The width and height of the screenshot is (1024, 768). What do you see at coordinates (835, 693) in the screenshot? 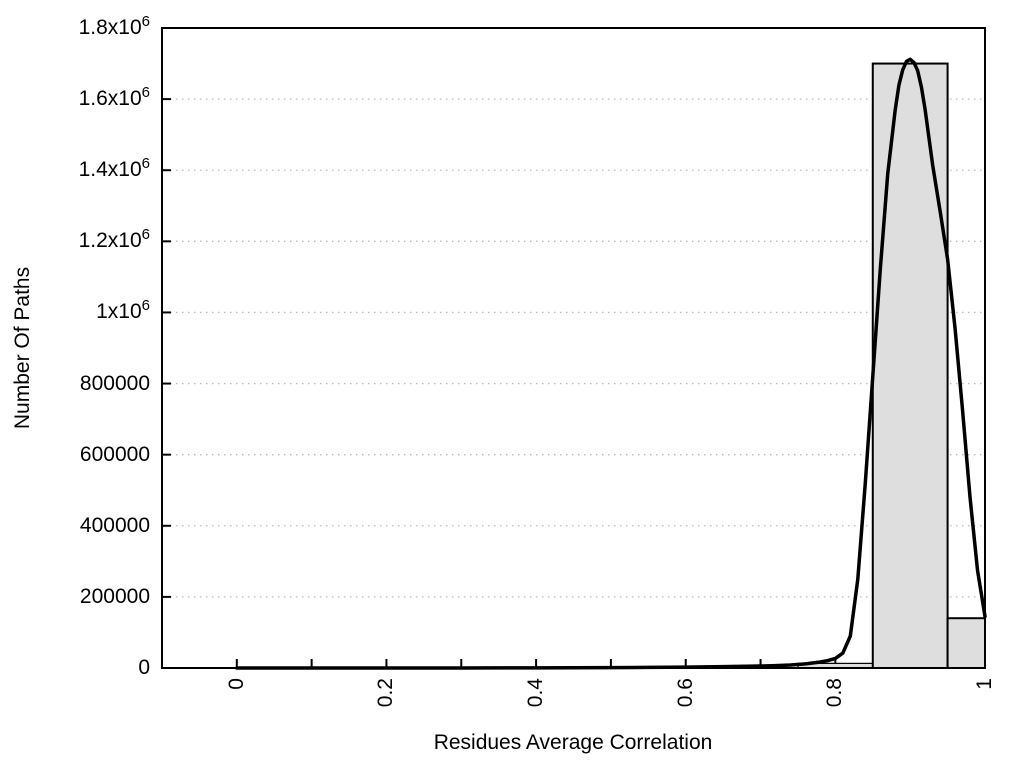
I see `x-tick-label: 0.8` at bounding box center [835, 693].